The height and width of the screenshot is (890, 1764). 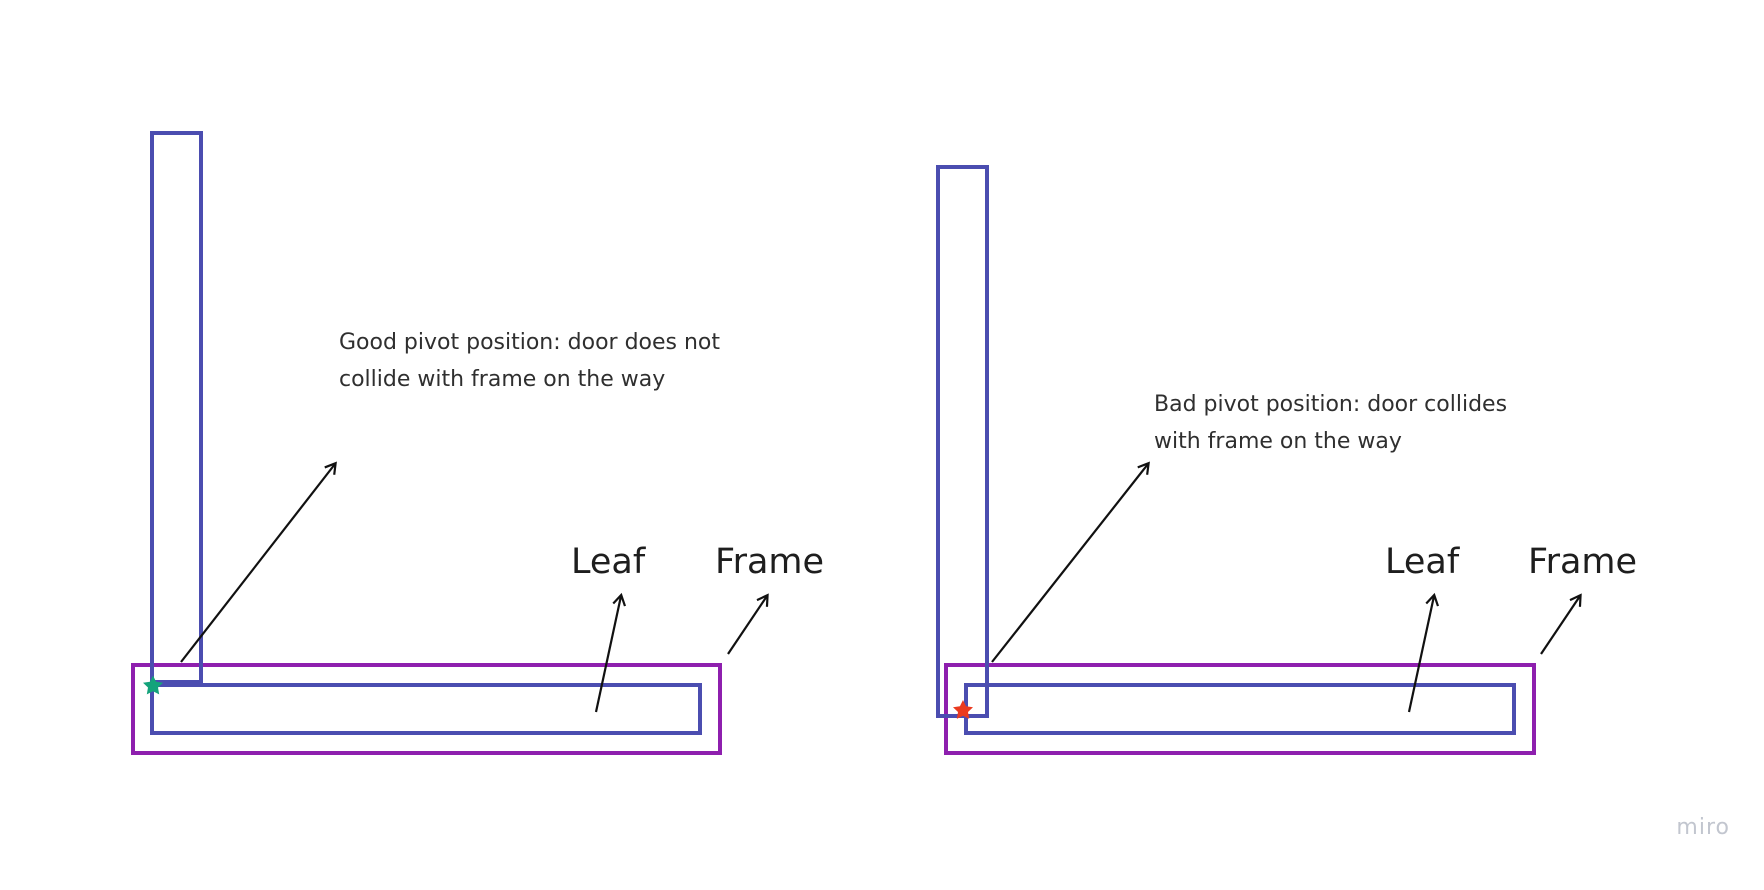 I want to click on right-frame-rect, so click(x=1240, y=709).